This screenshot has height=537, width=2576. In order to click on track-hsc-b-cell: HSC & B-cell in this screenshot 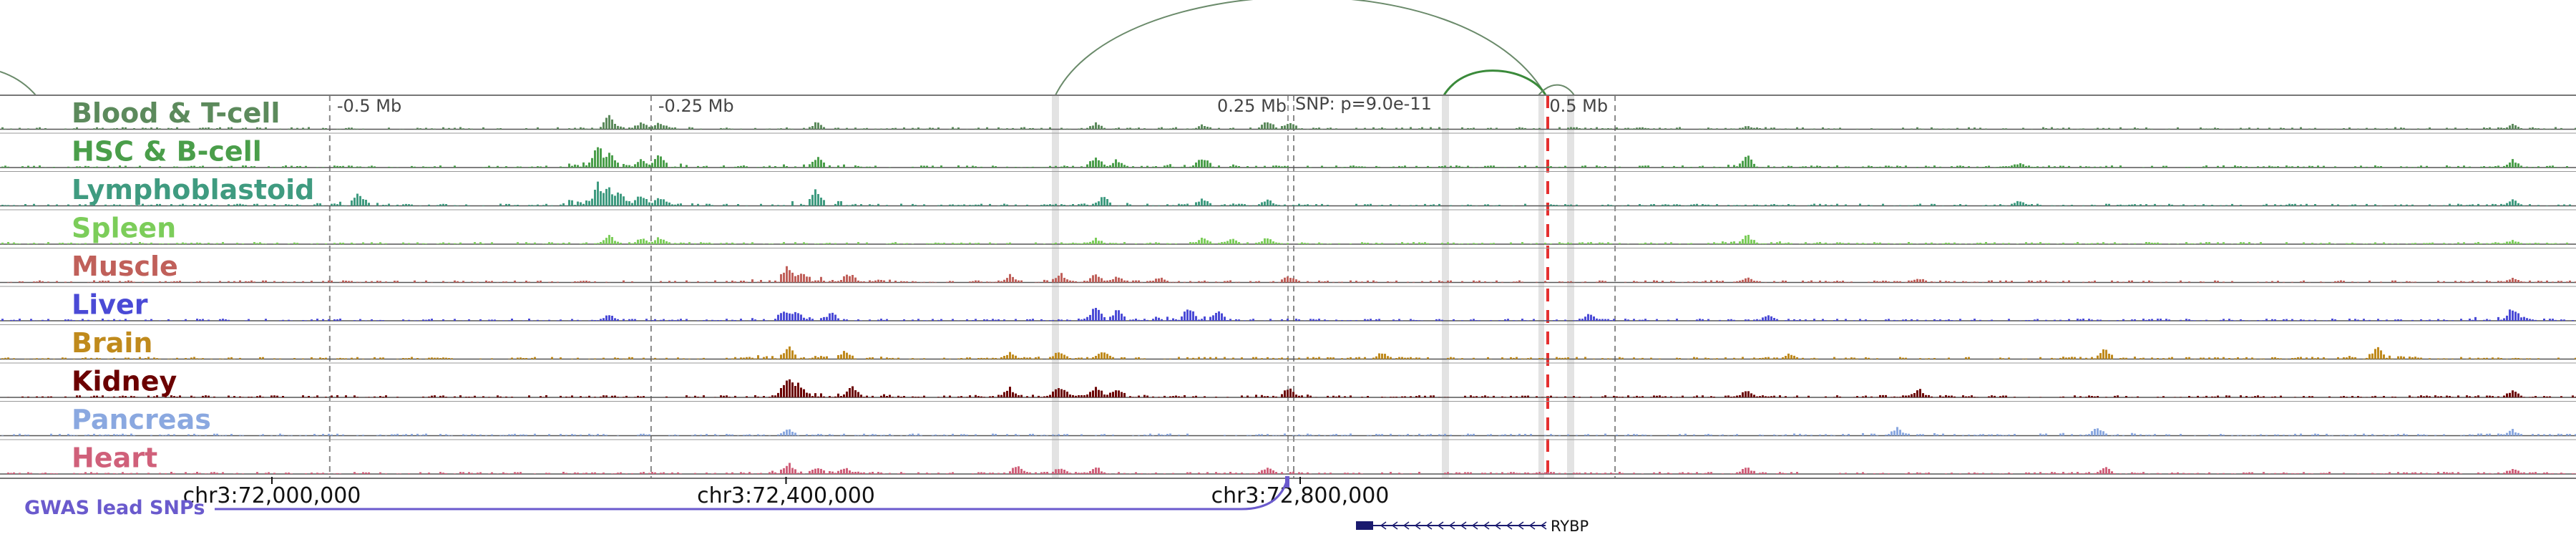, I will do `click(1288, 154)`.